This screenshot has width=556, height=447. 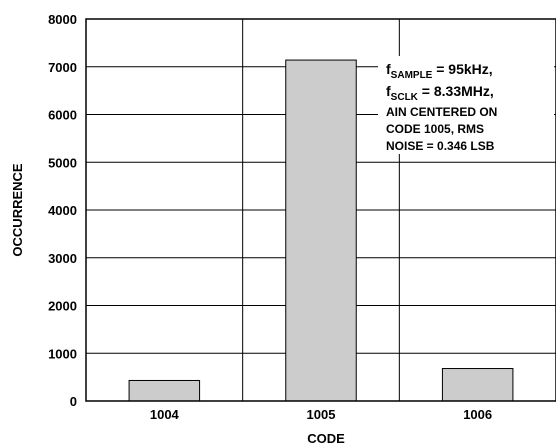 I want to click on annotation-line5: NOISE = 0.346 LSB, so click(x=440, y=146).